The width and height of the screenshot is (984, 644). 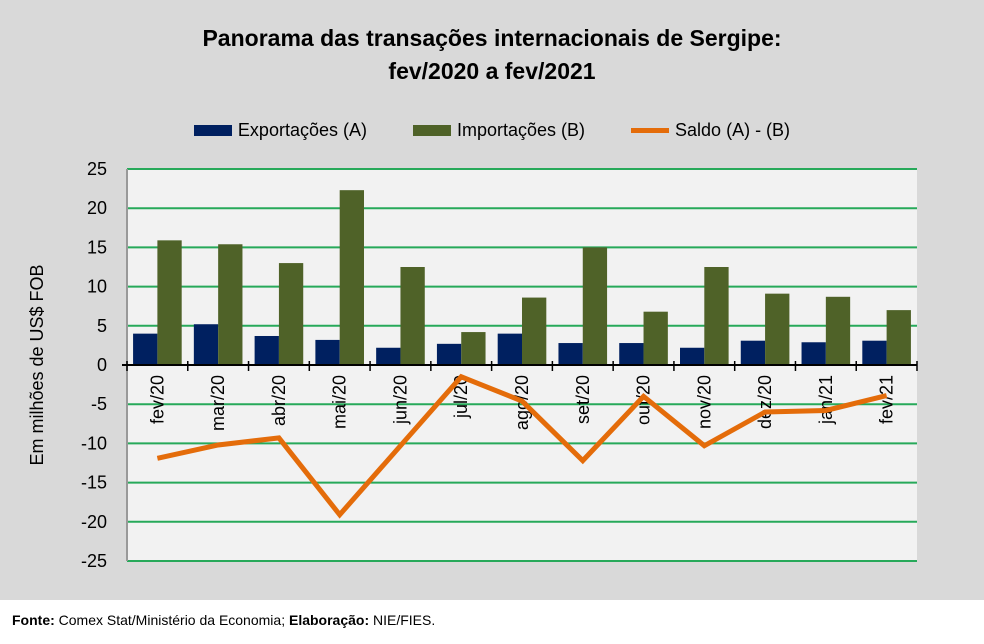 I want to click on y-tick-label: -10, so click(x=94, y=443).